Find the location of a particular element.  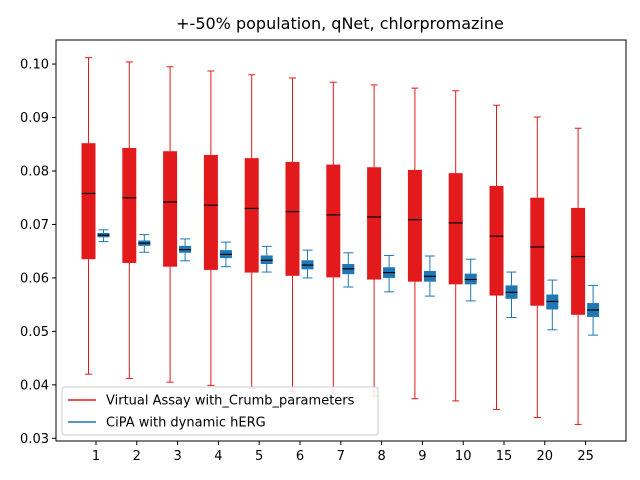

y-tick-label: 0.06 is located at coordinates (34, 278).